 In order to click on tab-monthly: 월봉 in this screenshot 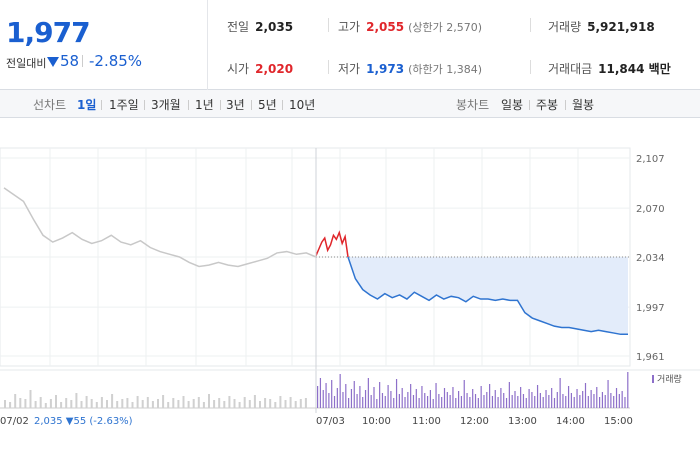, I will do `click(583, 105)`.